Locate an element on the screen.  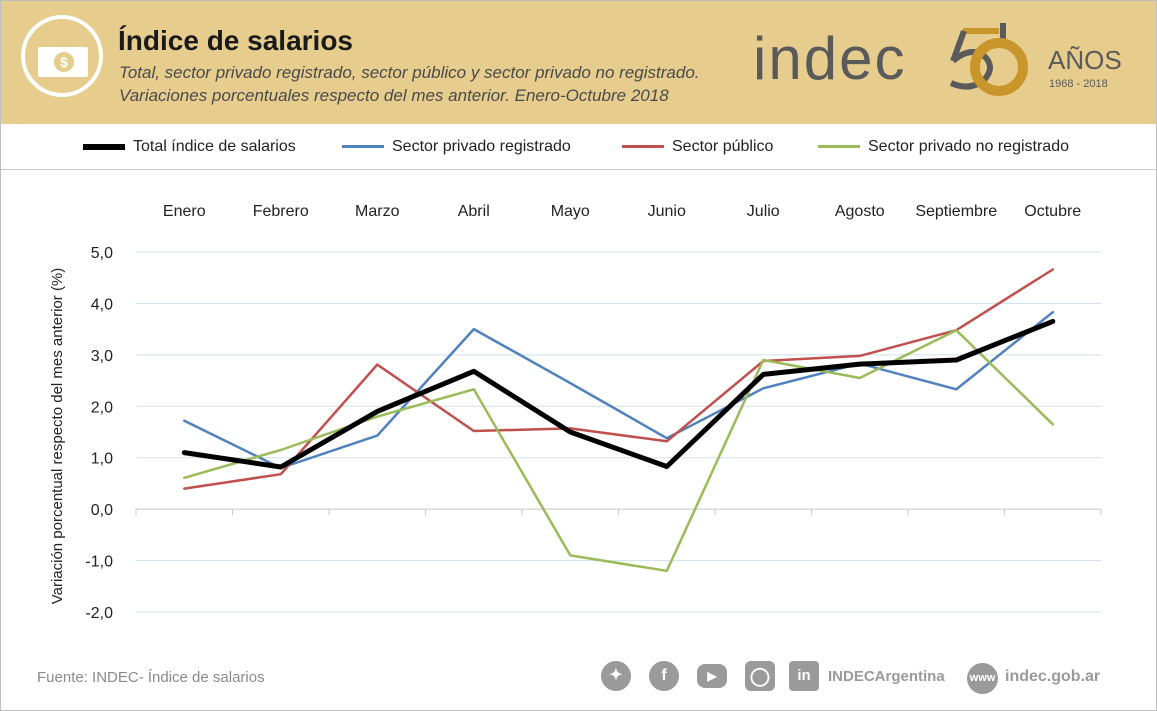
legend-swatch-privado-registrado is located at coordinates (363, 146).